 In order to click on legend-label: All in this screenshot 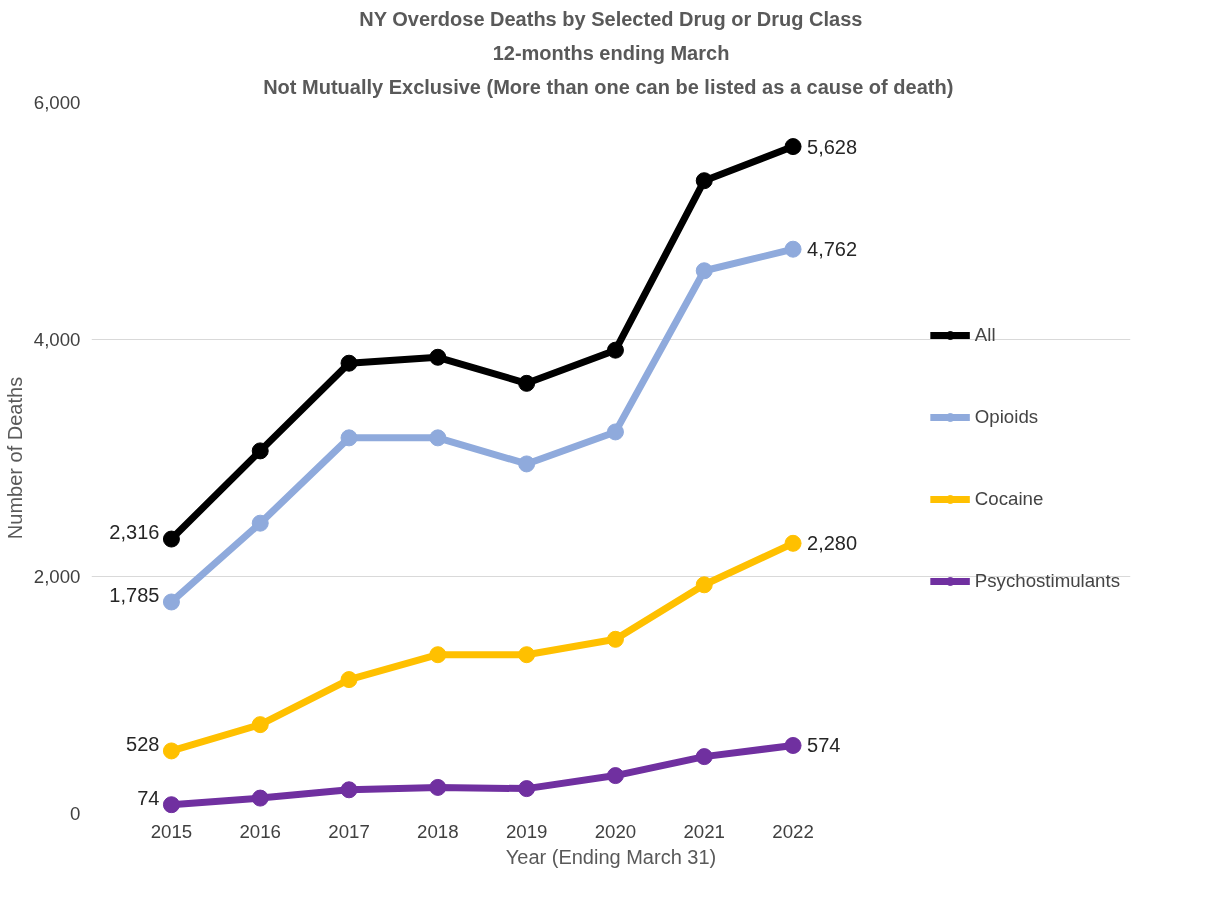, I will do `click(985, 334)`.